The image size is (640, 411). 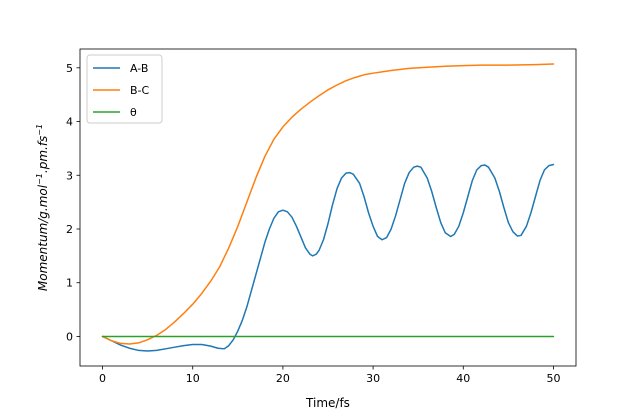 What do you see at coordinates (102, 378) in the screenshot?
I see `x-tick-label: 0` at bounding box center [102, 378].